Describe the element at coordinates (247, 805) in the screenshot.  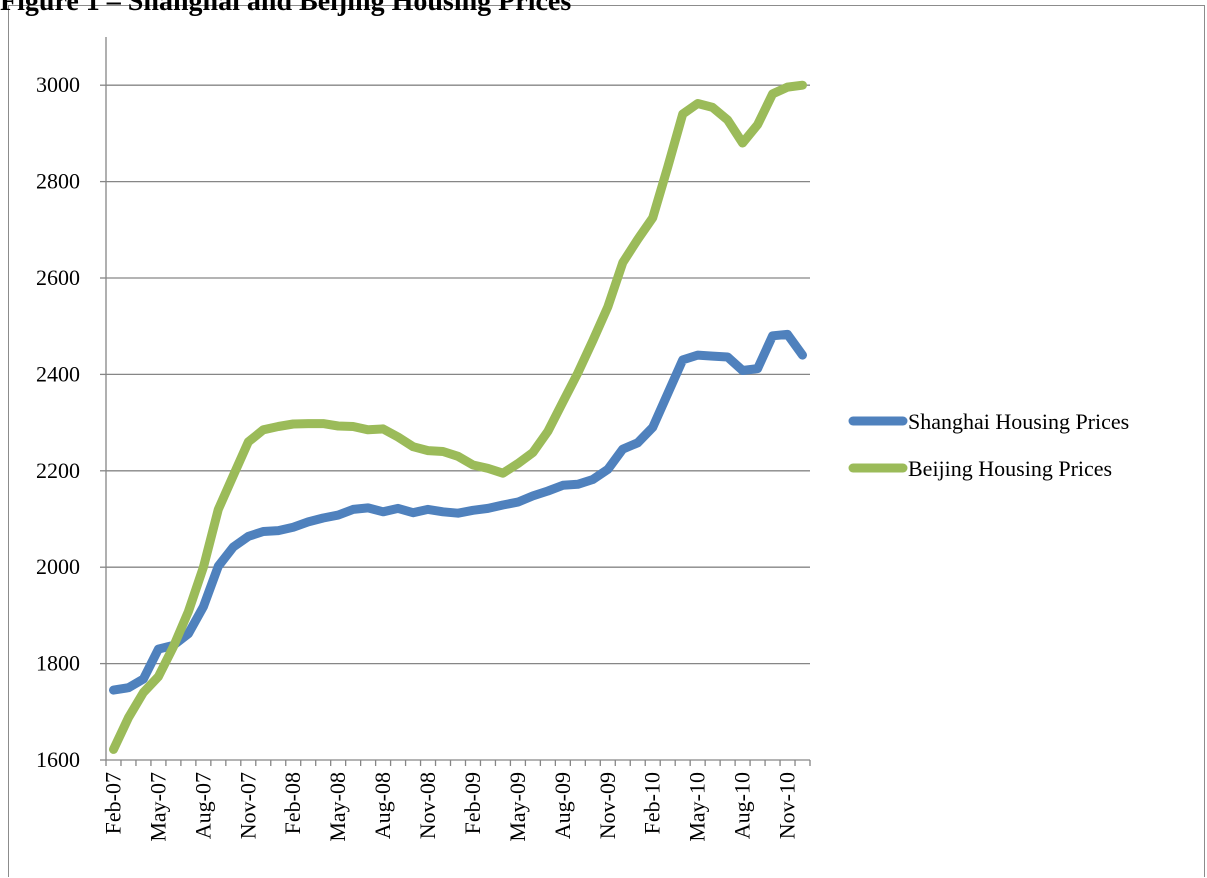
I see `x-tick-label: Nov-07` at that location.